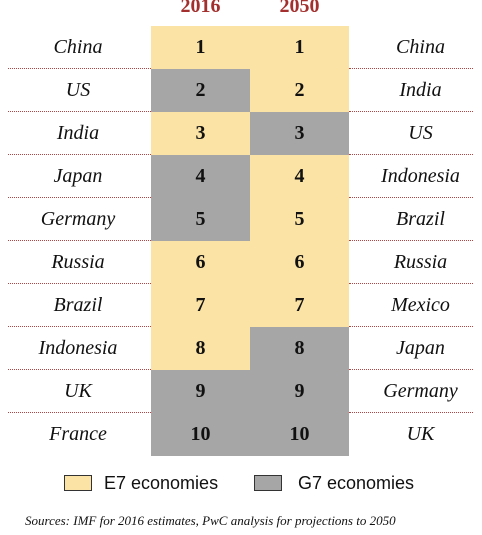 The image size is (482, 535). I want to click on country-2050: India, so click(420, 90).